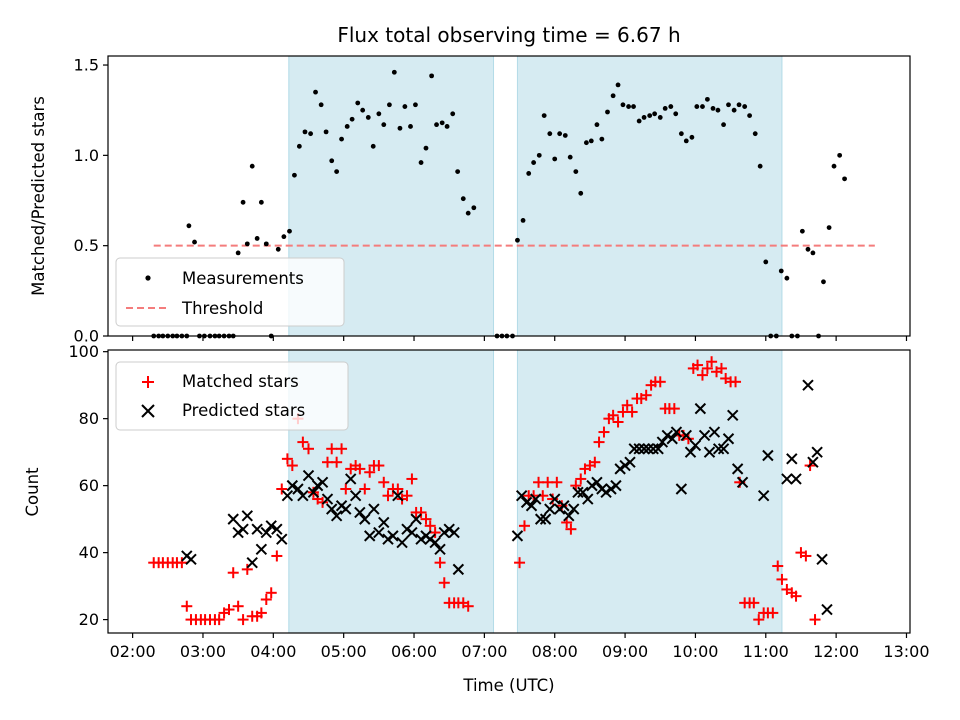  I want to click on ratio-y-axis: 0.0 0.5 1.0 1.5, so click(91, 201).